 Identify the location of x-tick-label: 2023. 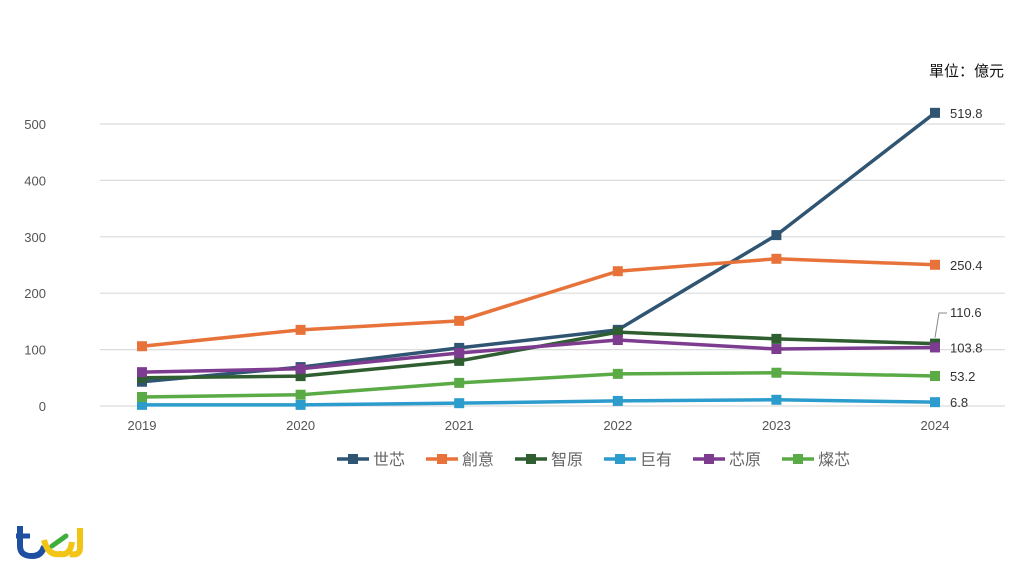
(776, 425).